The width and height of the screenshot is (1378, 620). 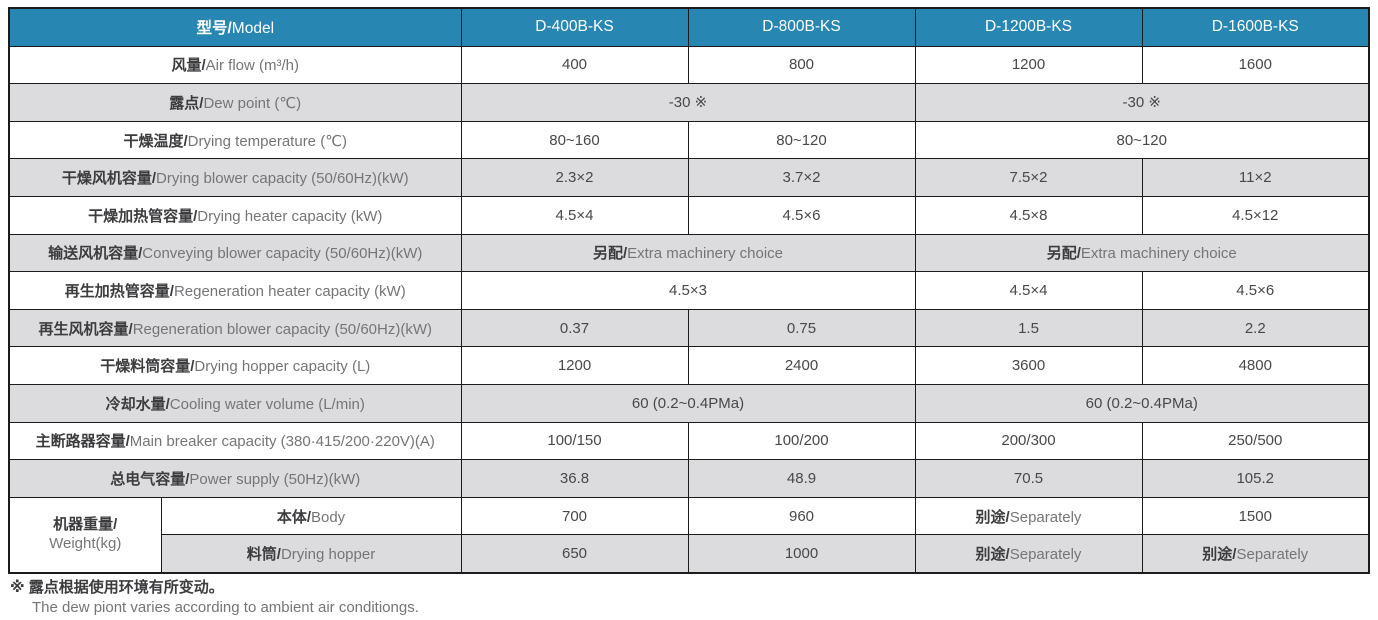 I want to click on value-cell: 2400, so click(x=801, y=365).